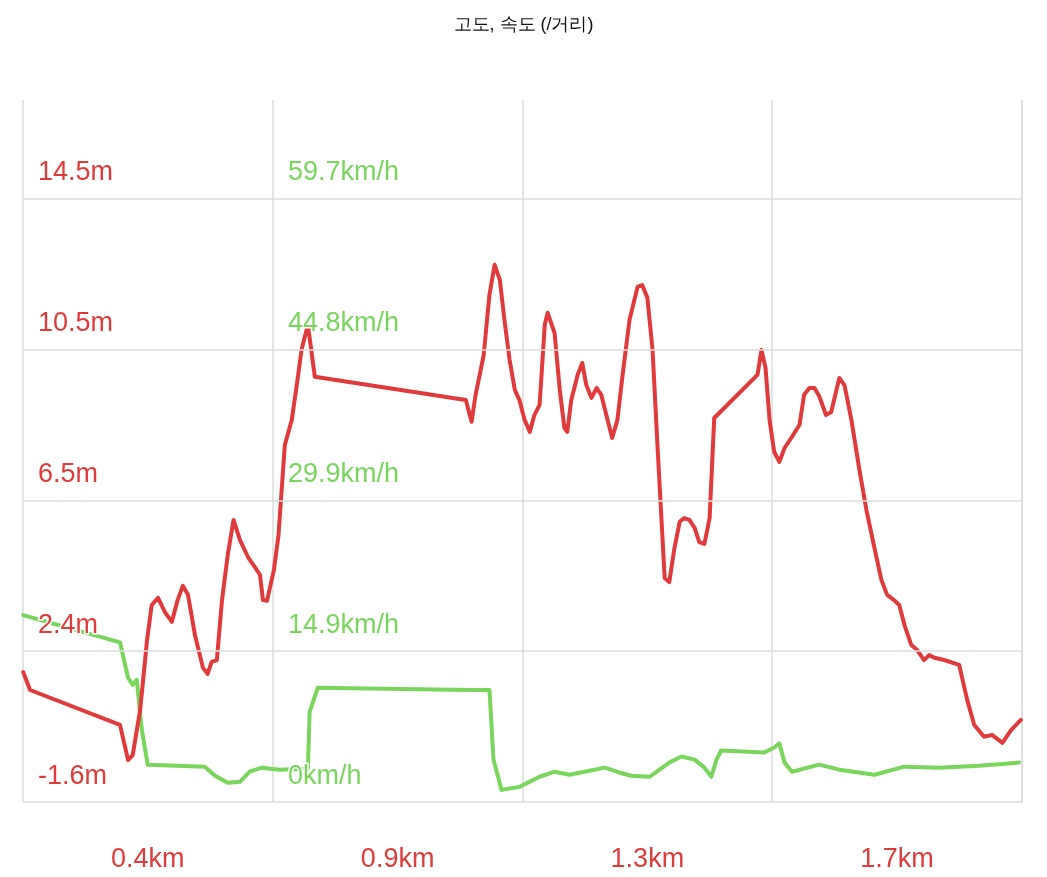 The width and height of the screenshot is (1047, 877). What do you see at coordinates (523, 24) in the screenshot?
I see `chart-title: 고도, 속도 (/거리)` at bounding box center [523, 24].